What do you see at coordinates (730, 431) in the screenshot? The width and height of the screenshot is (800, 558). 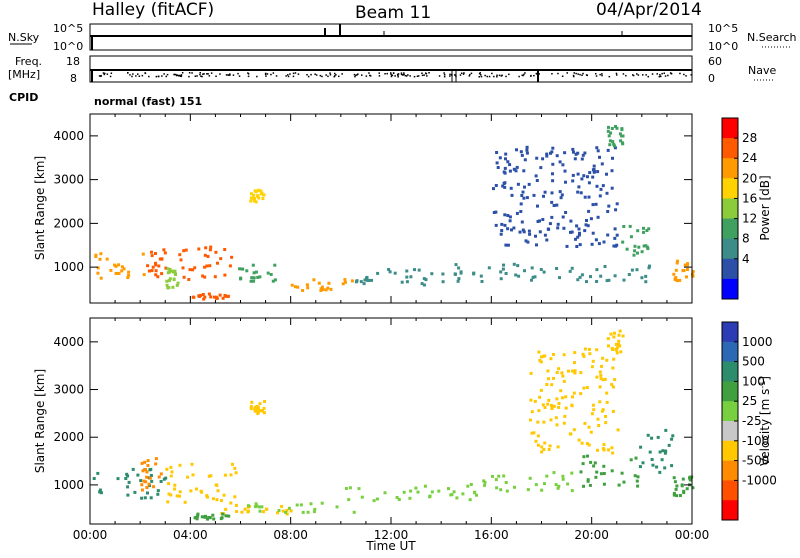 I see `colorbar-swatch` at bounding box center [730, 431].